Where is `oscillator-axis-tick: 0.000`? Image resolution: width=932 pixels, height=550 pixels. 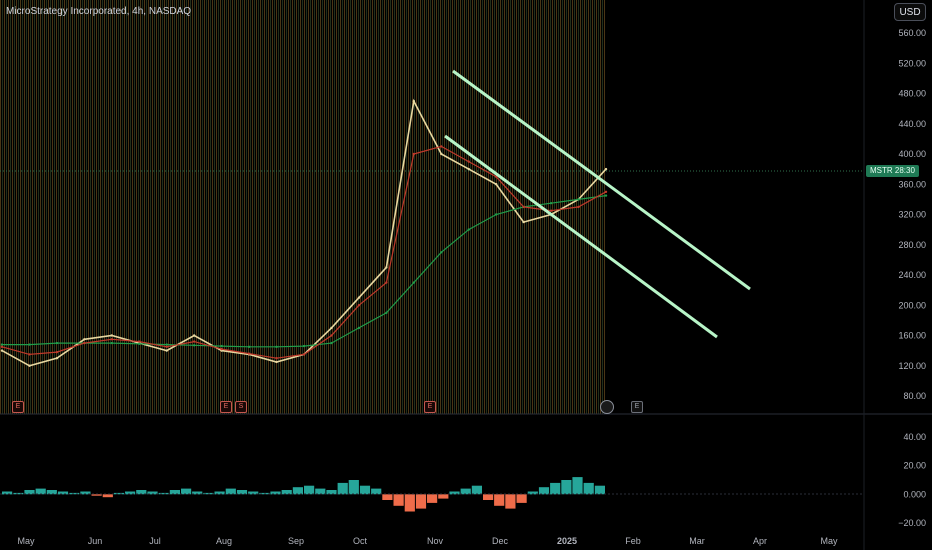
oscillator-axis-tick: 0.000 is located at coordinates (914, 494).